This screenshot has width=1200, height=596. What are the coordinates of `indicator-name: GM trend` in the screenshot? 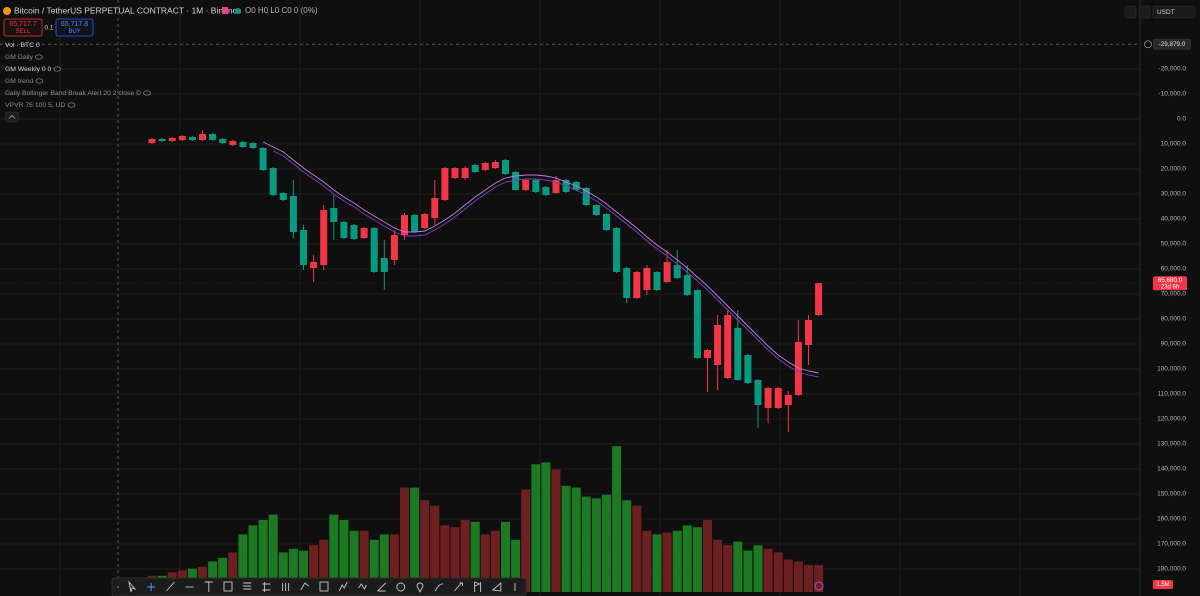 It's located at (19, 81).